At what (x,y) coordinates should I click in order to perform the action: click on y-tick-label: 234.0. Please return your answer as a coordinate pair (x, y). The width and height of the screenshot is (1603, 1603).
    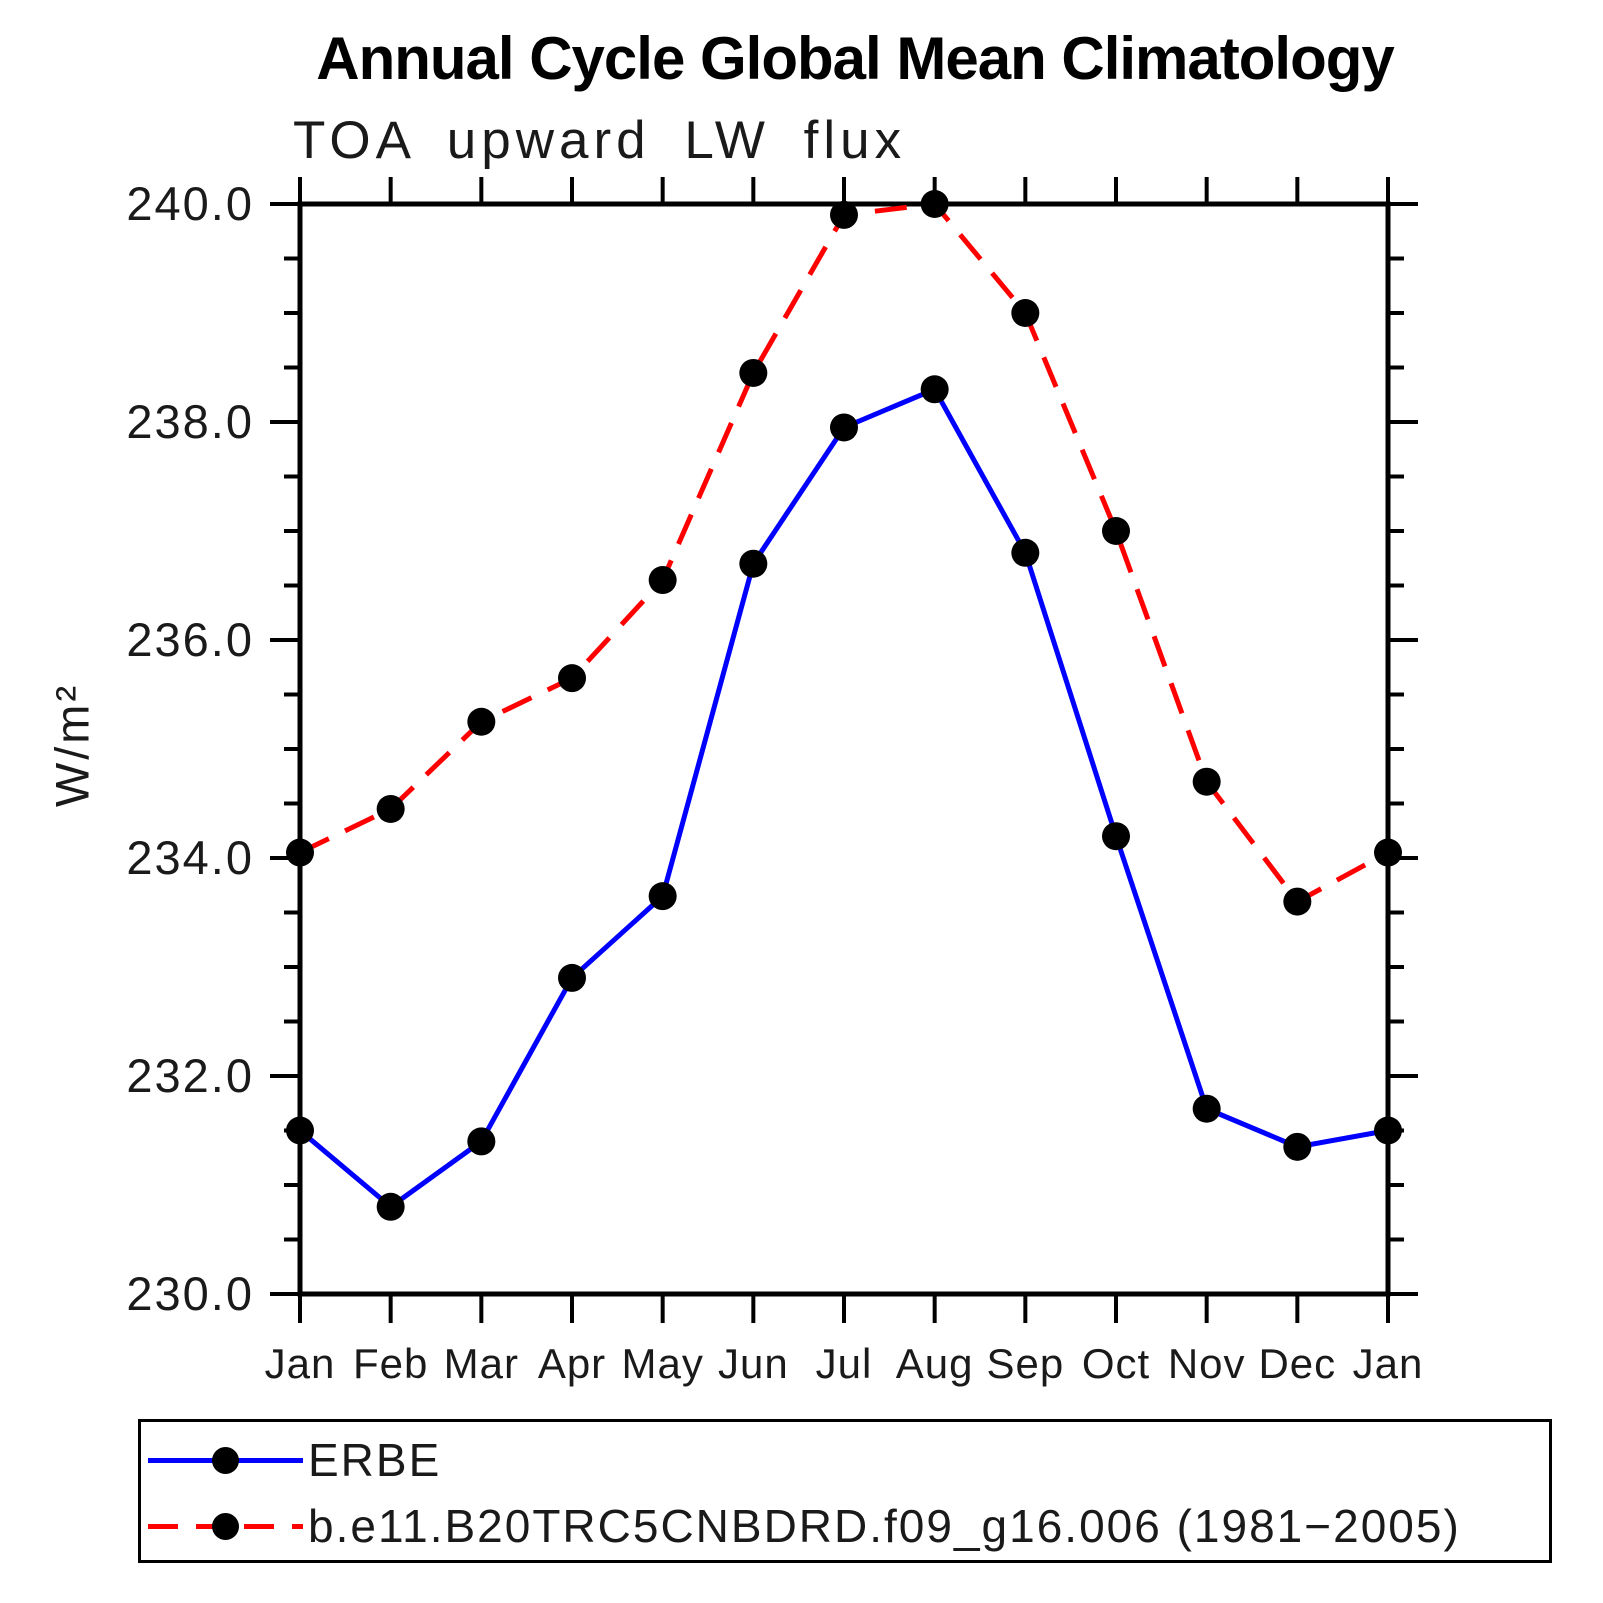
    Looking at the image, I should click on (190, 857).